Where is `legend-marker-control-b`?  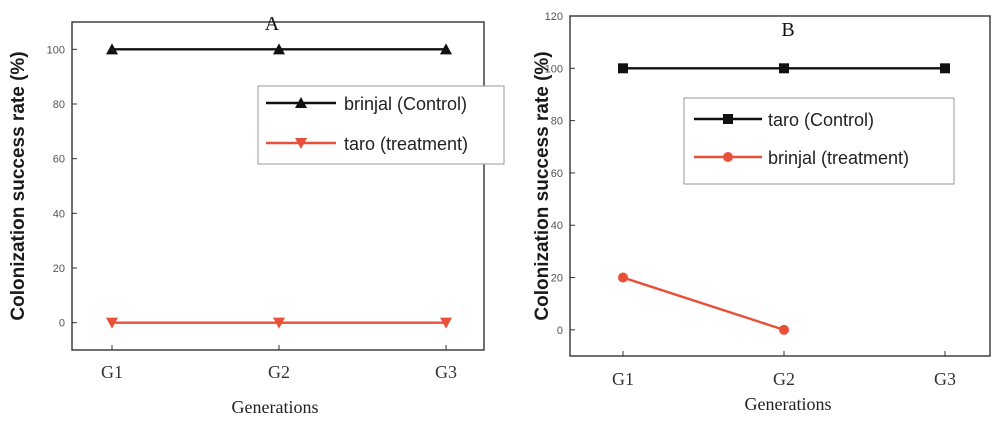
legend-marker-control-b is located at coordinates (728, 119).